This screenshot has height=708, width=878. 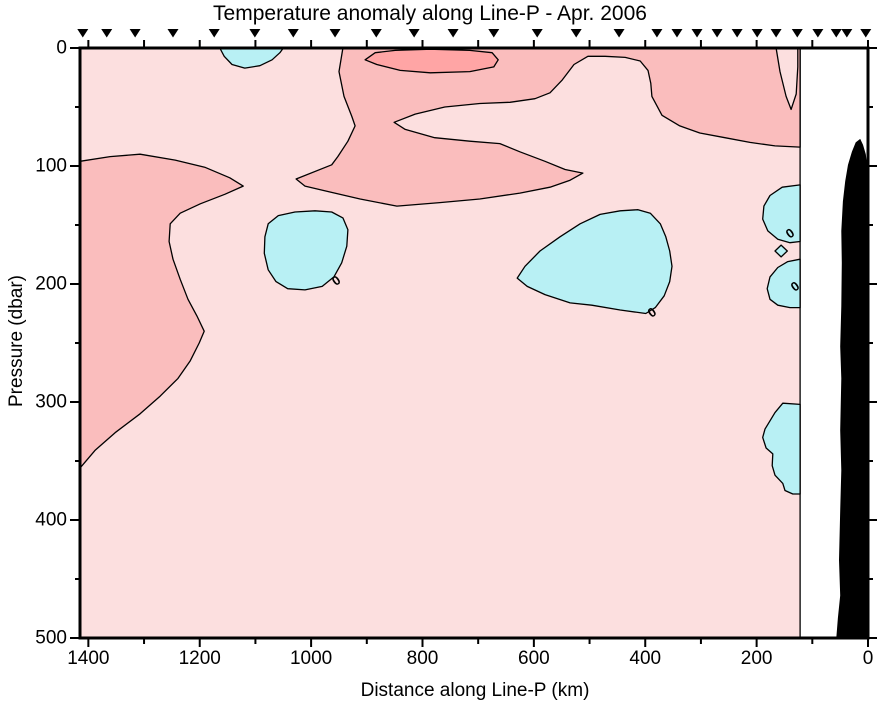 What do you see at coordinates (16, 341) in the screenshot?
I see `y-axis-label: Pressure (dbar)` at bounding box center [16, 341].